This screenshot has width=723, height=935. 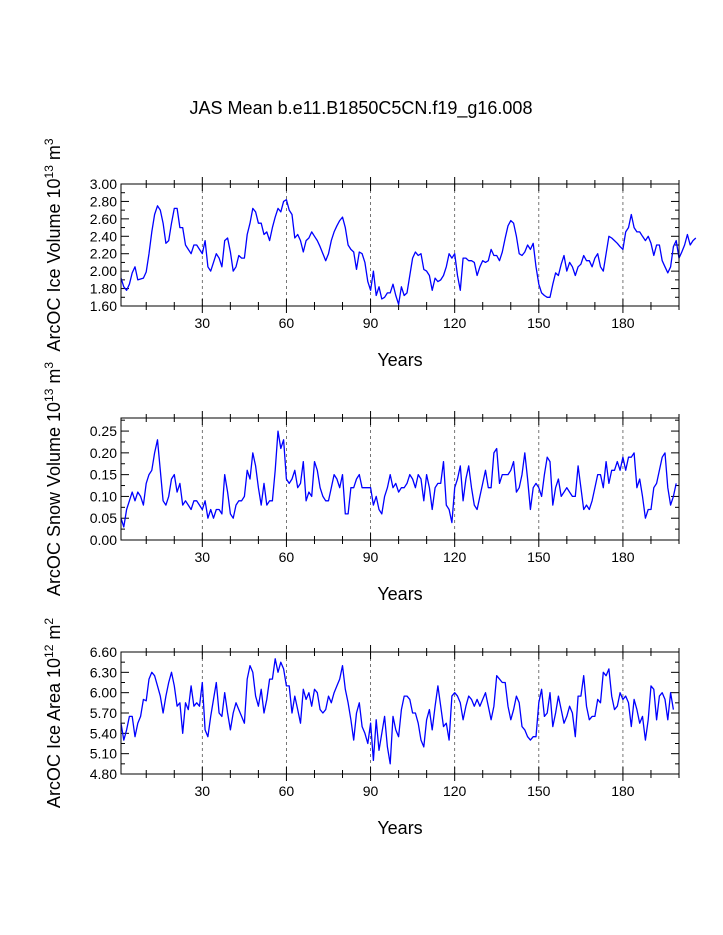 What do you see at coordinates (103, 254) in the screenshot?
I see `y-tick-label: 2.20` at bounding box center [103, 254].